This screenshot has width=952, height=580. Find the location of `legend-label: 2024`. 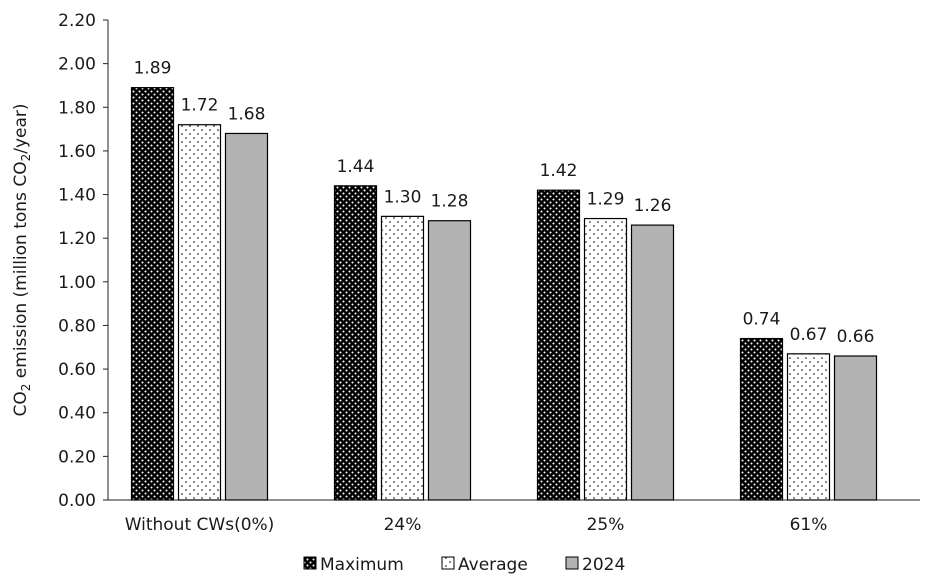

legend-label: 2024 is located at coordinates (603, 565).